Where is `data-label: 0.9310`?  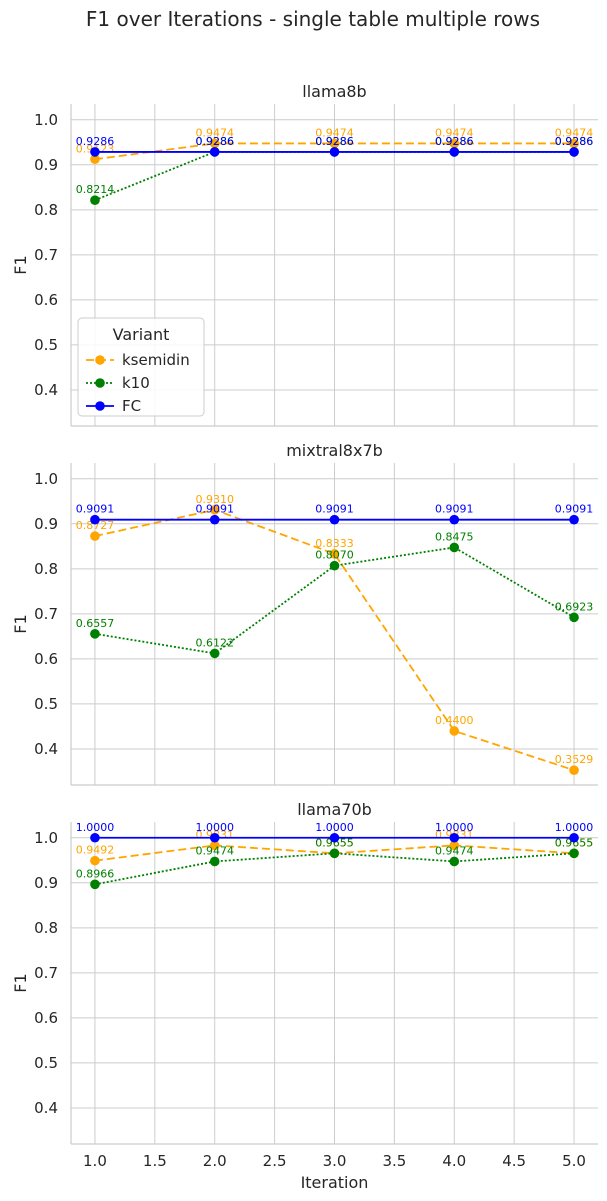 data-label: 0.9310 is located at coordinates (214, 499).